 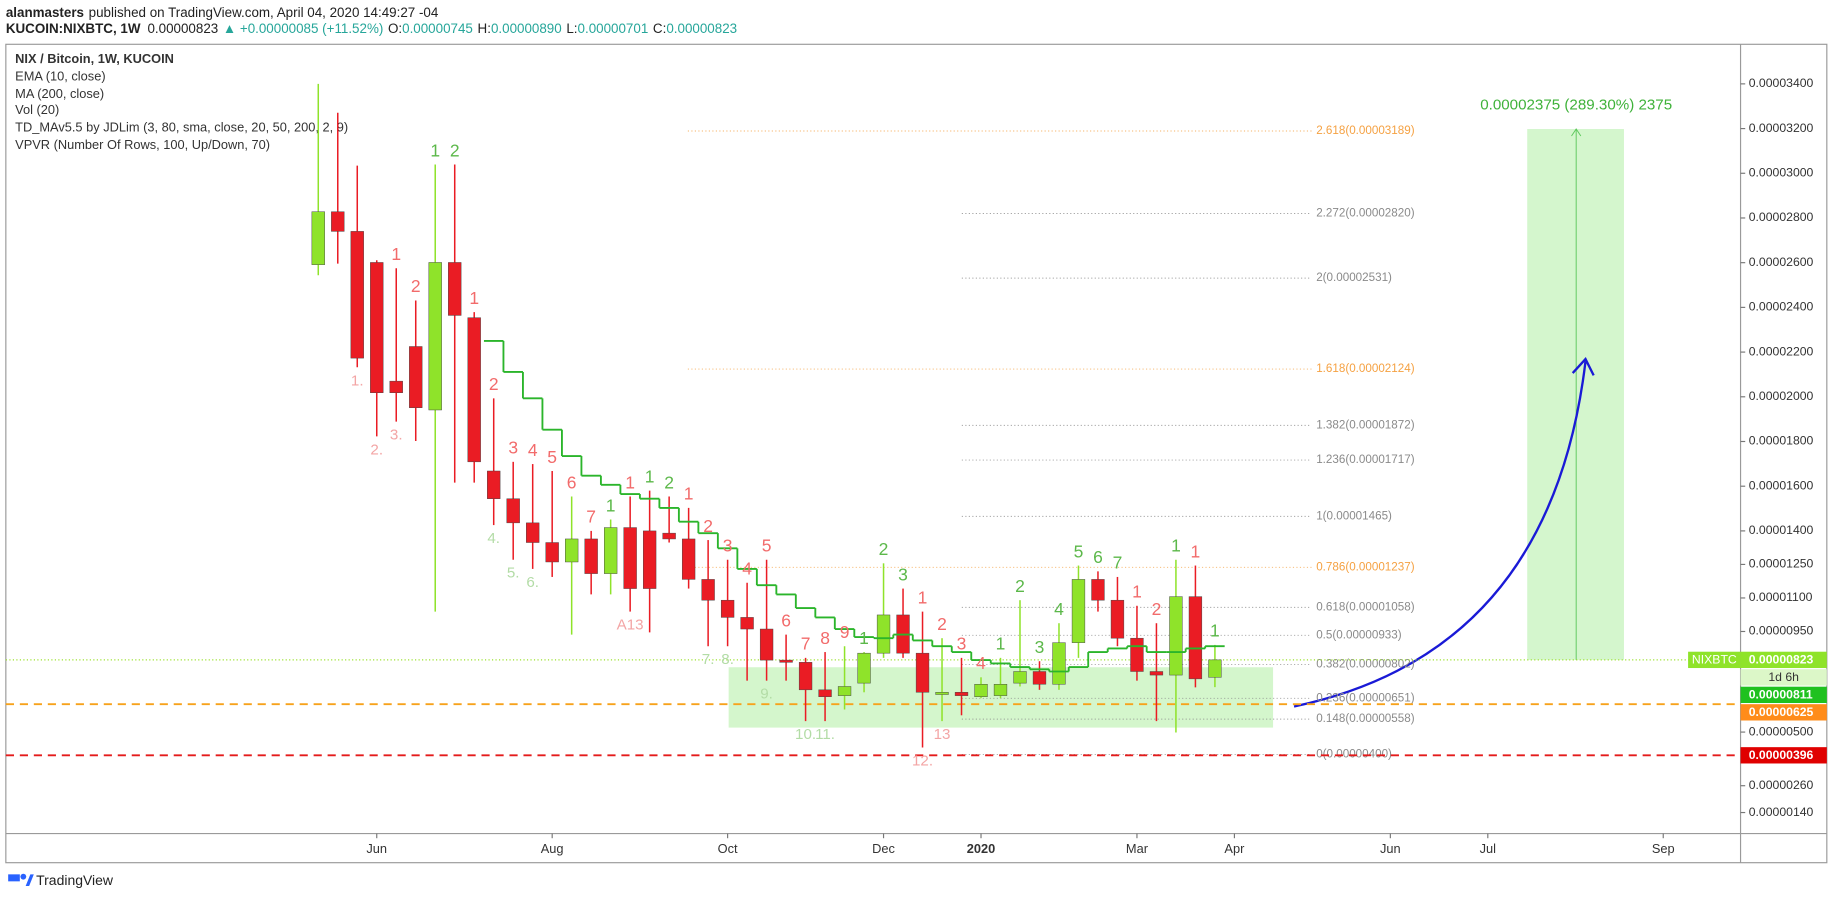 What do you see at coordinates (1783, 677) in the screenshot?
I see `price-tag-sub: 1d 6h` at bounding box center [1783, 677].